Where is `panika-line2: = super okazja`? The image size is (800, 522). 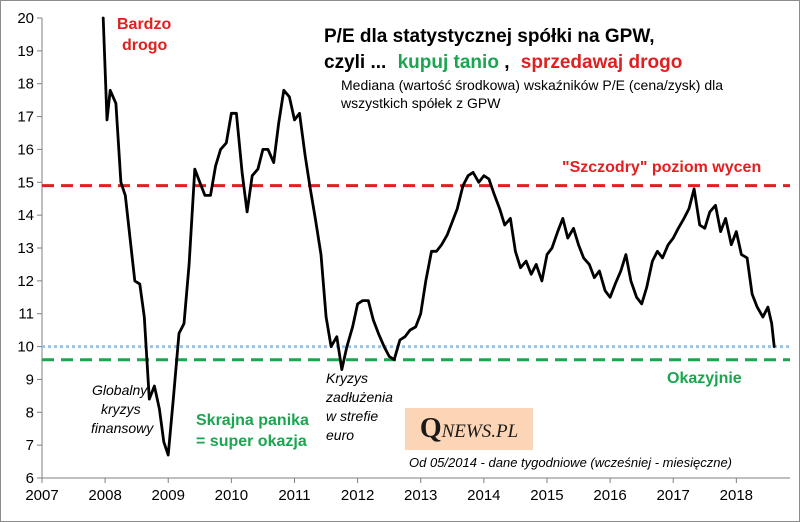 panika-line2: = super okazja is located at coordinates (251, 441).